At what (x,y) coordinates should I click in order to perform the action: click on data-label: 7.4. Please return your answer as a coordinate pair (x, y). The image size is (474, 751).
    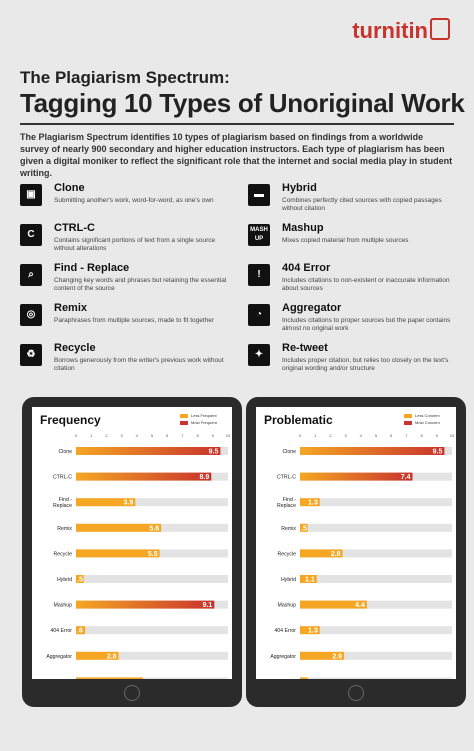
    Looking at the image, I should click on (406, 477).